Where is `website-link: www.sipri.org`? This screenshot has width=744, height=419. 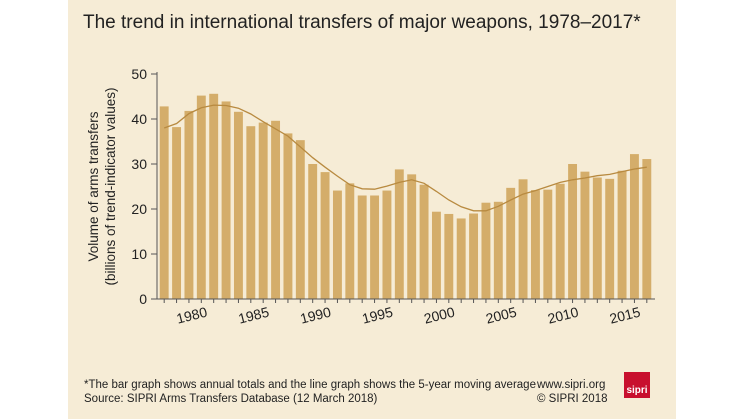
website-link: www.sipri.org is located at coordinates (571, 385).